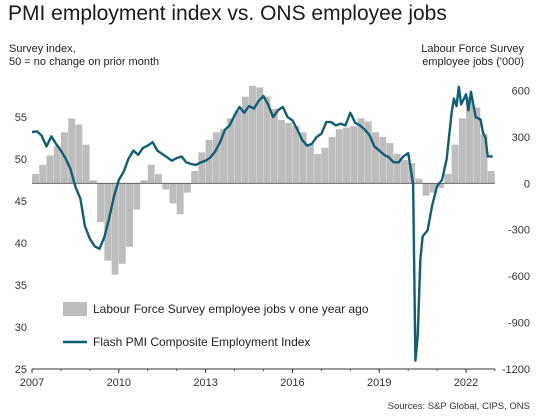 The height and width of the screenshot is (417, 542). What do you see at coordinates (21, 370) in the screenshot?
I see `left-tick-label-0: 25` at bounding box center [21, 370].